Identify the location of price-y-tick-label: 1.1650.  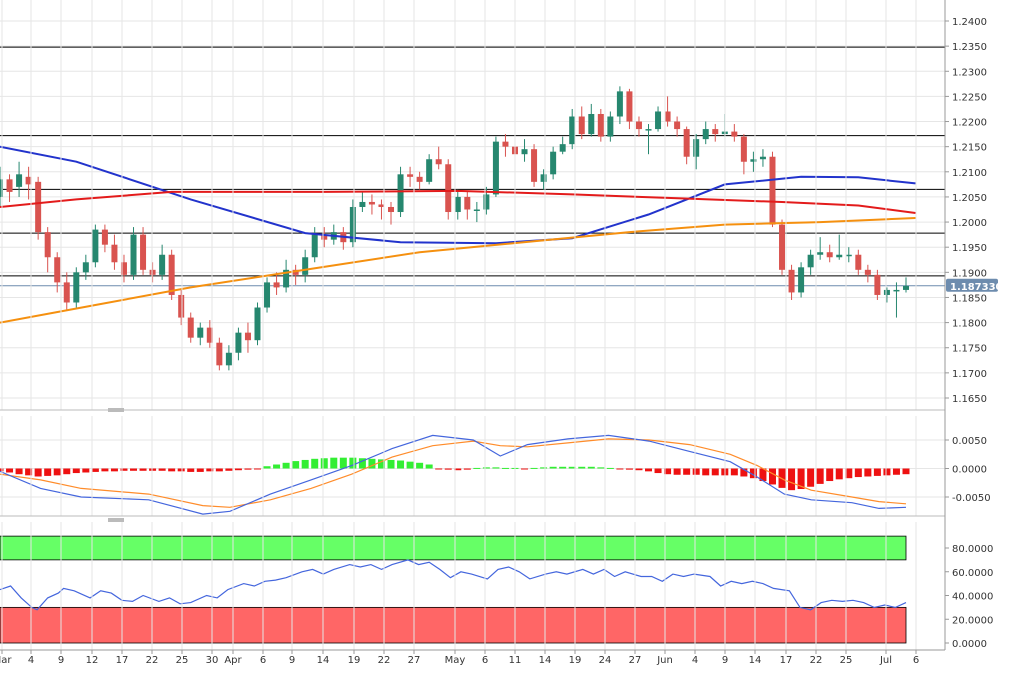
(969, 399).